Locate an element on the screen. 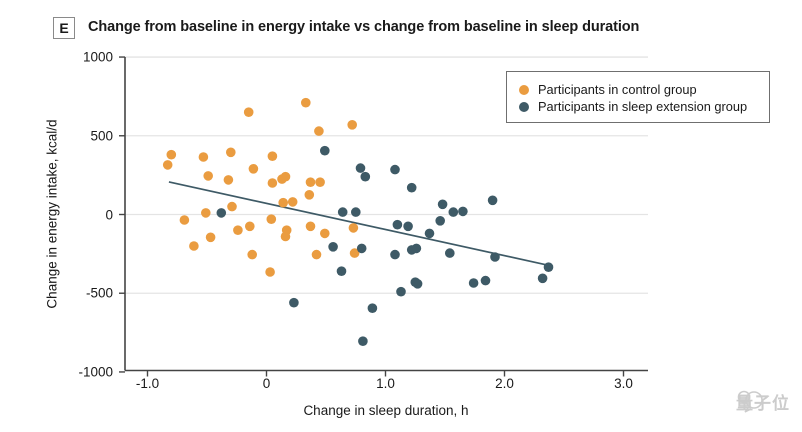 The height and width of the screenshot is (432, 802). trend-line is located at coordinates (358, 223).